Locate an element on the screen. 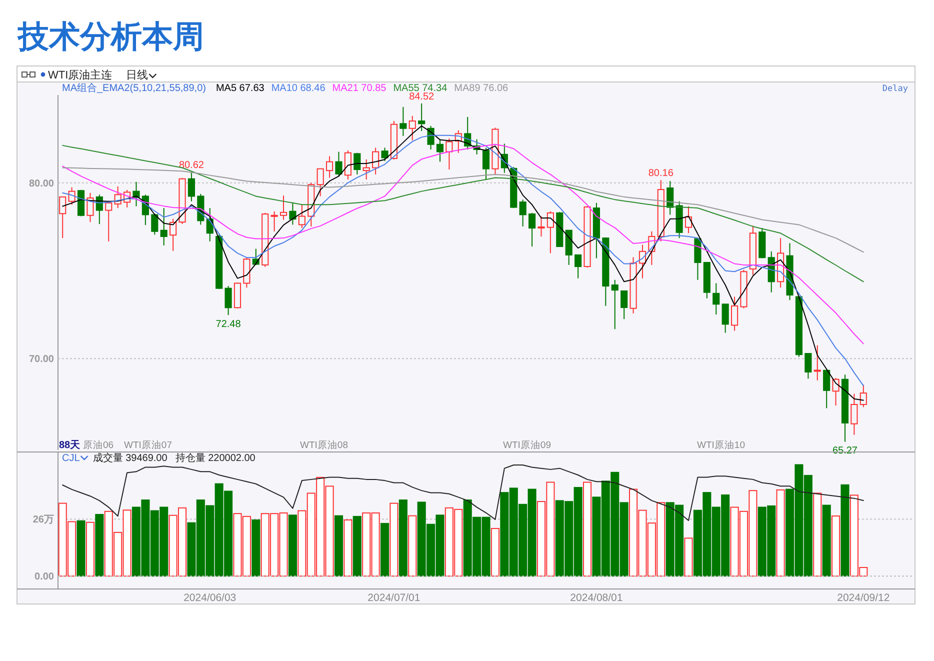 The height and width of the screenshot is (661, 934). annotation: 原油06 is located at coordinates (98, 445).